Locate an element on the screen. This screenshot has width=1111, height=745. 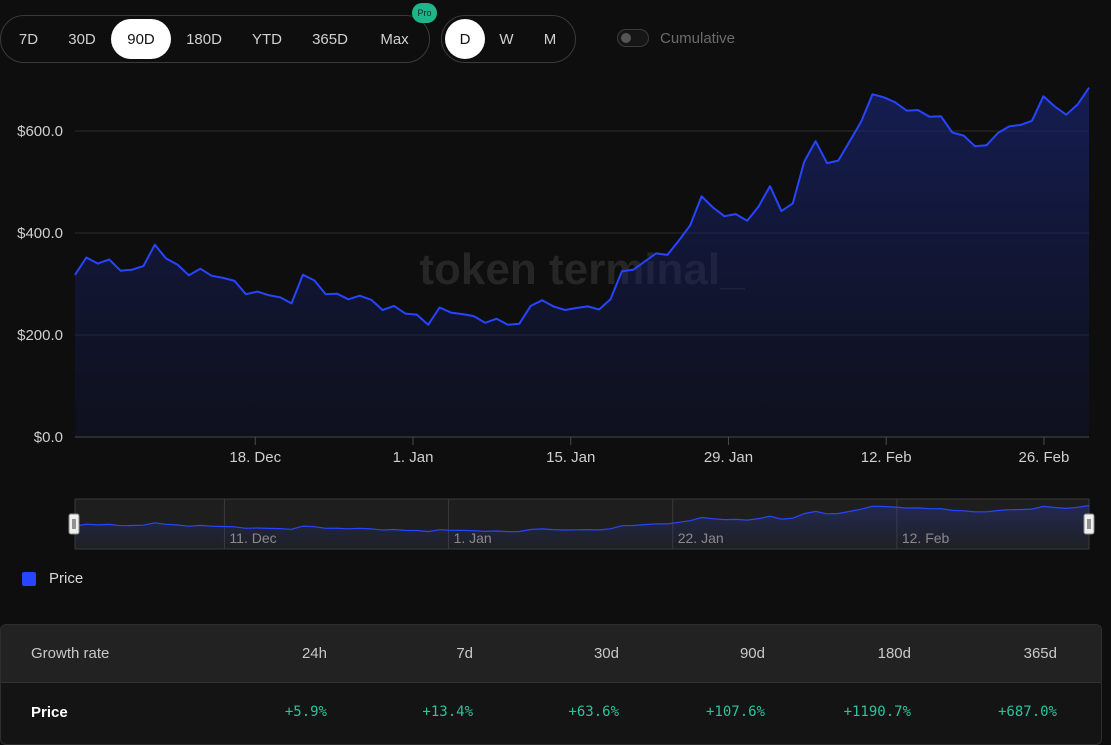
navigator-area is located at coordinates (582, 527).